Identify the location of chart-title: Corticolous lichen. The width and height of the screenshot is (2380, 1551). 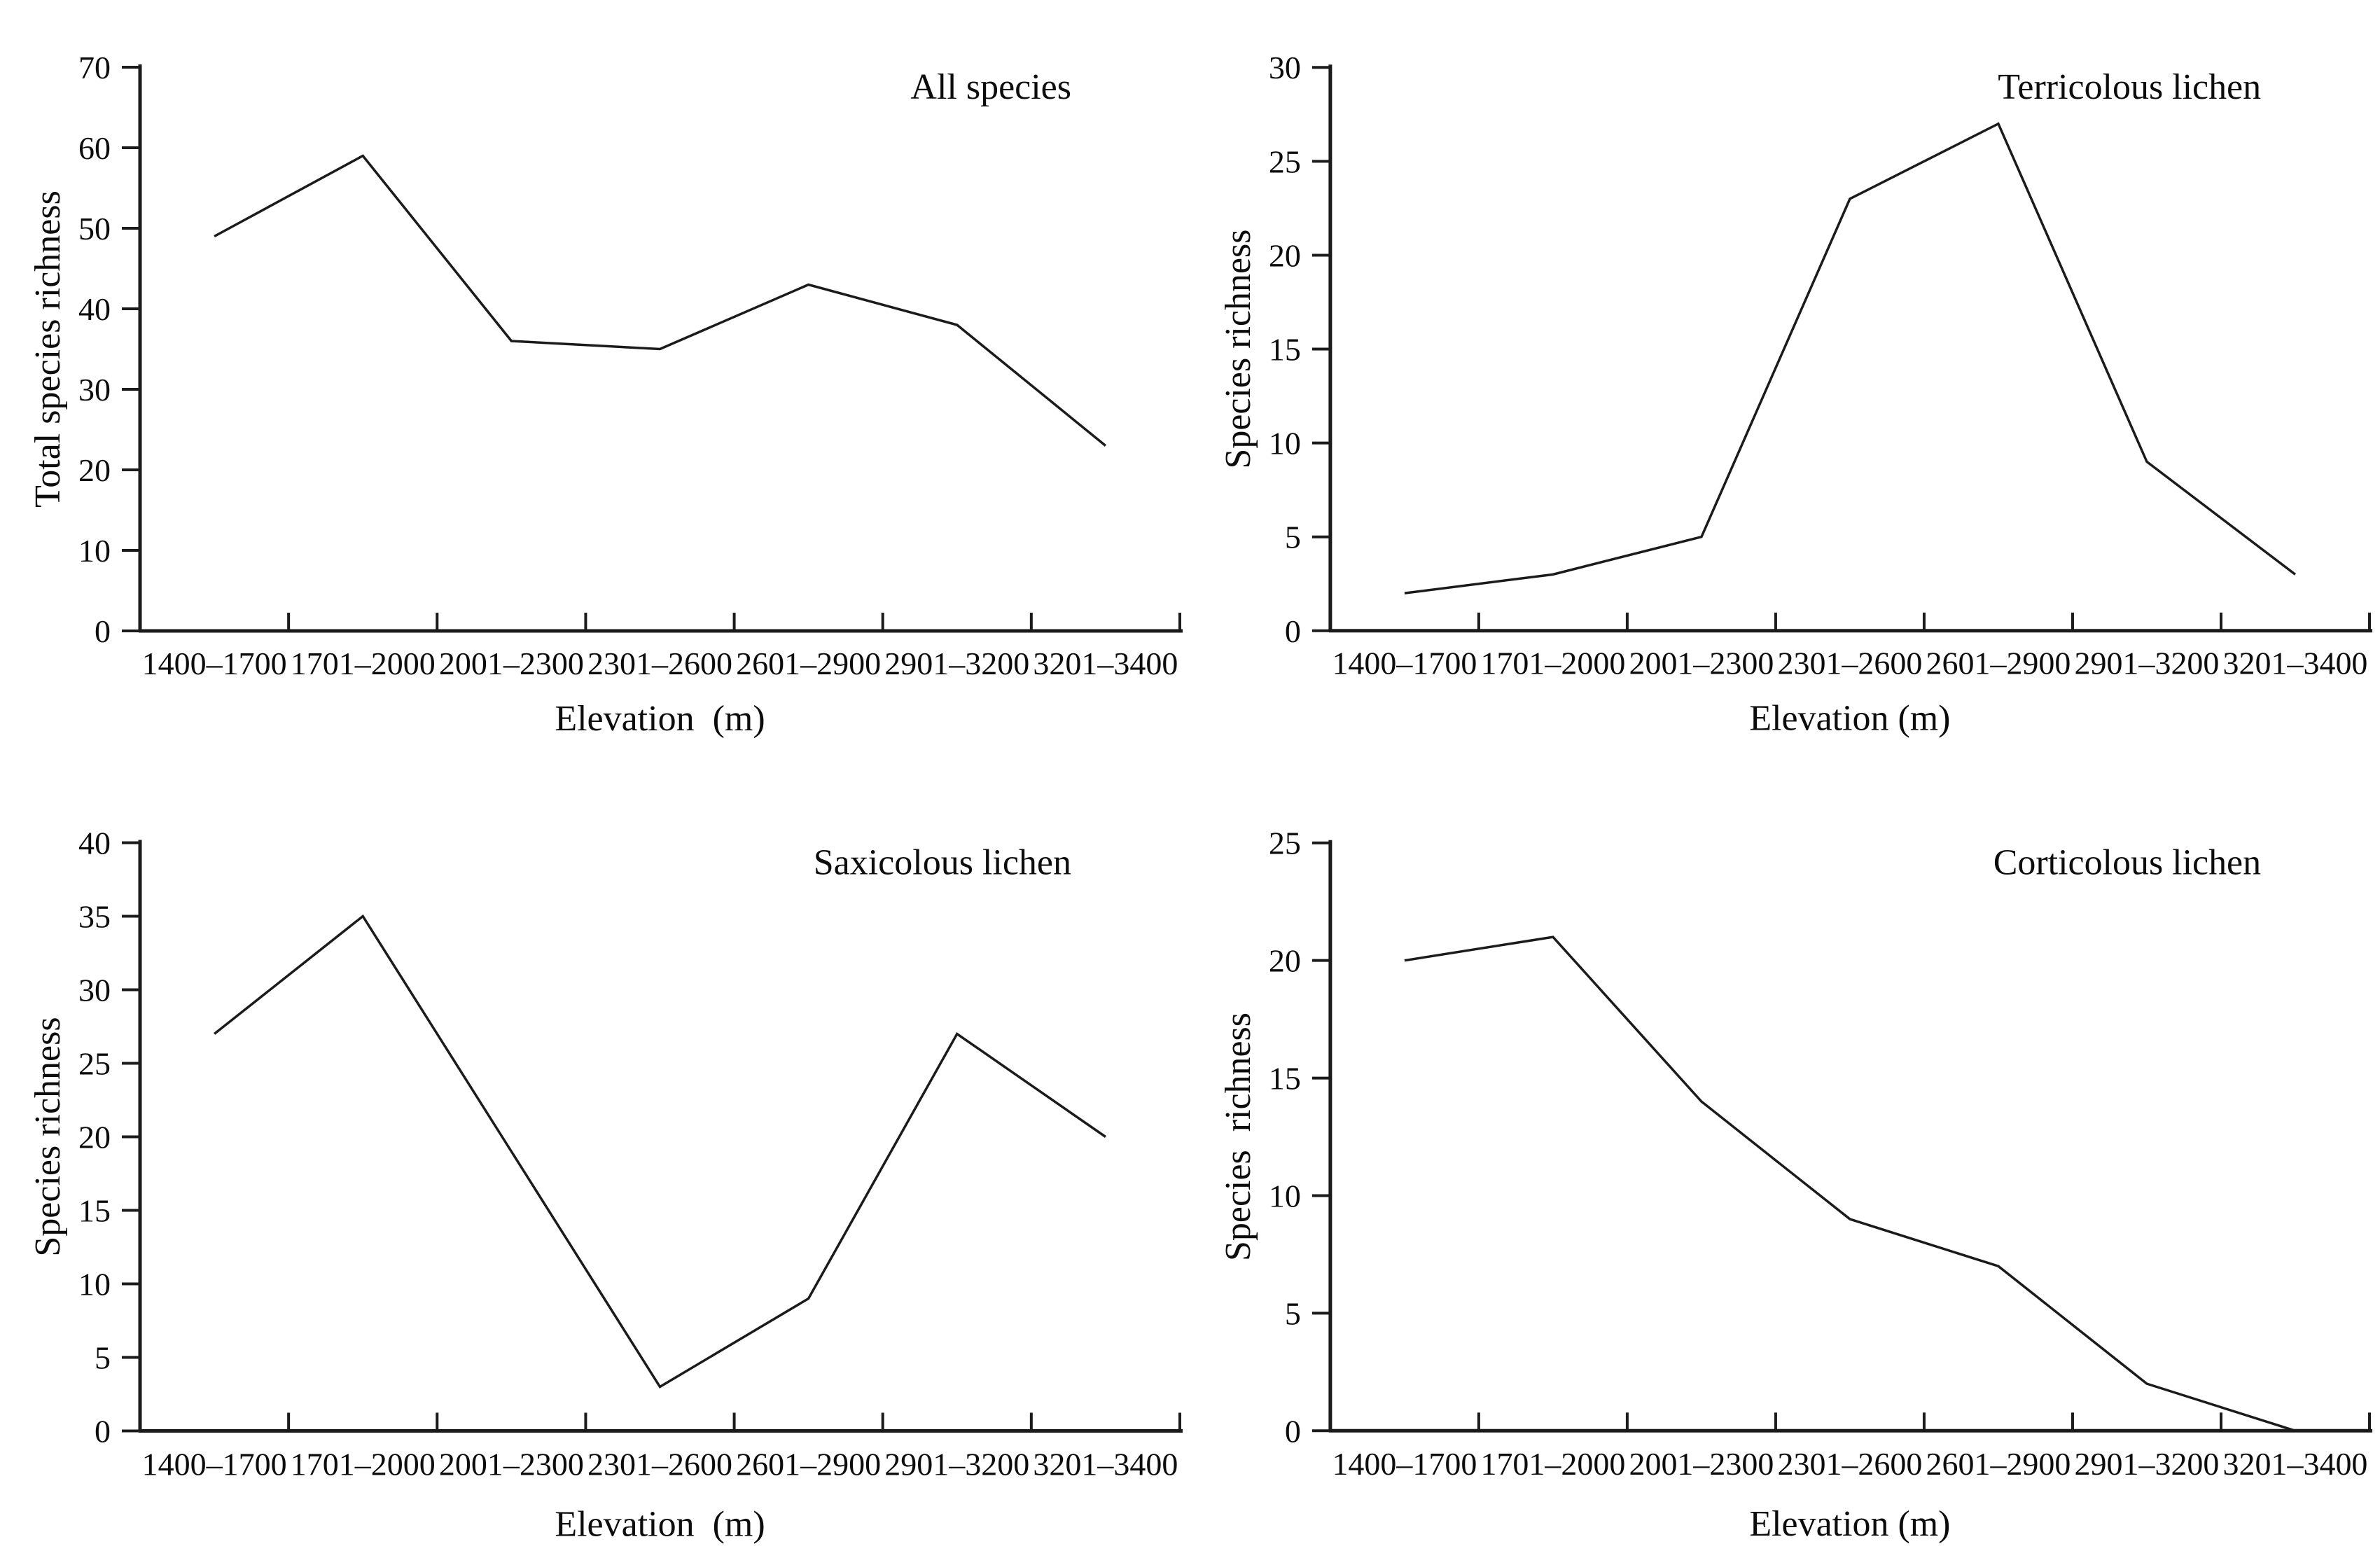
(2127, 863).